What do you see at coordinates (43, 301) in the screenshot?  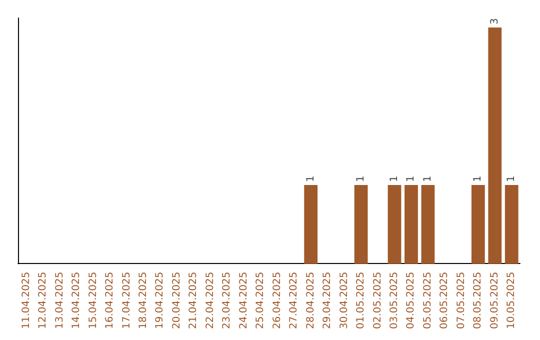 I see `x-tick-label: 12.04.2025` at bounding box center [43, 301].